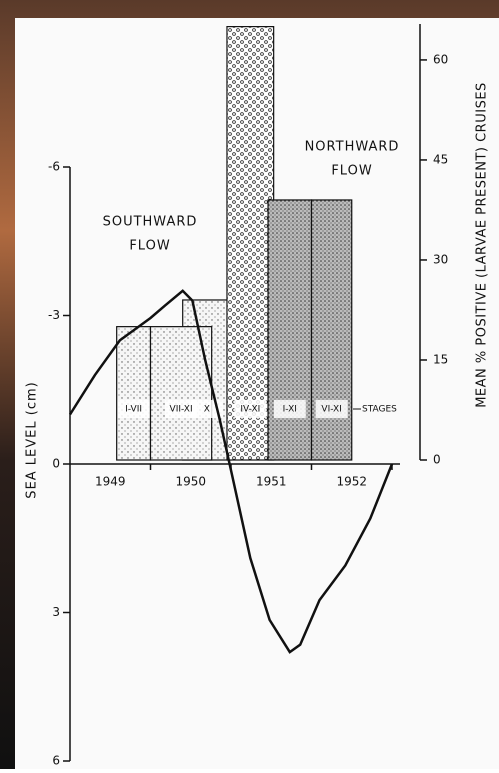  Describe the element at coordinates (440, 259) in the screenshot. I see `y2-tick-label: 30` at that location.